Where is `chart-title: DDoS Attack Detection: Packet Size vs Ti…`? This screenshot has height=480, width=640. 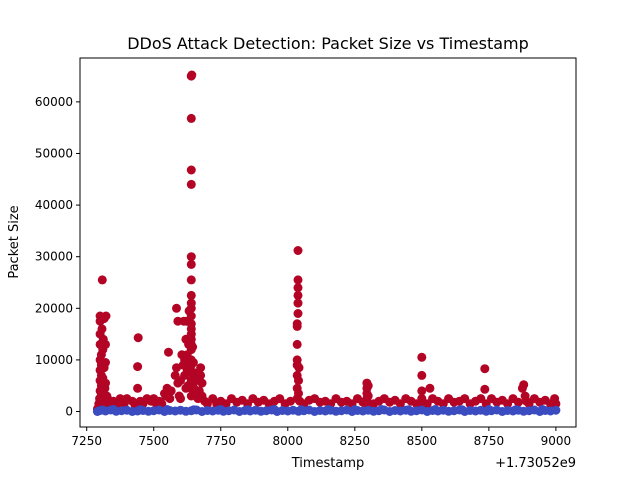
chart-title: DDoS Attack Detection: Packet Size vs Ti… is located at coordinates (328, 43).